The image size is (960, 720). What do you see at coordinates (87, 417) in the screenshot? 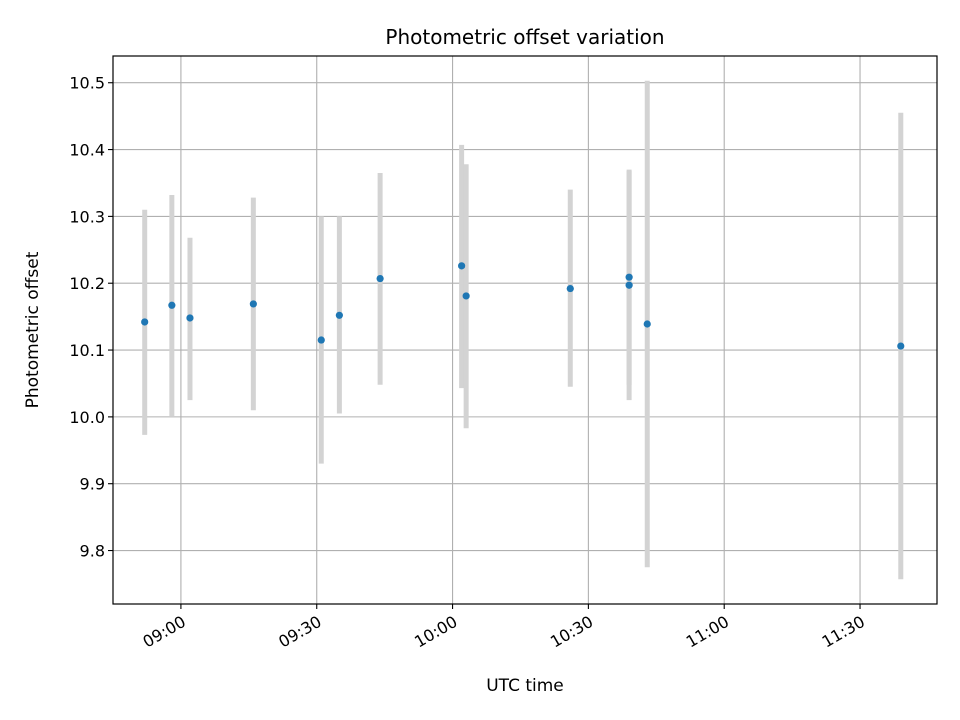
I see `y-tick-label: 10.0` at bounding box center [87, 417].